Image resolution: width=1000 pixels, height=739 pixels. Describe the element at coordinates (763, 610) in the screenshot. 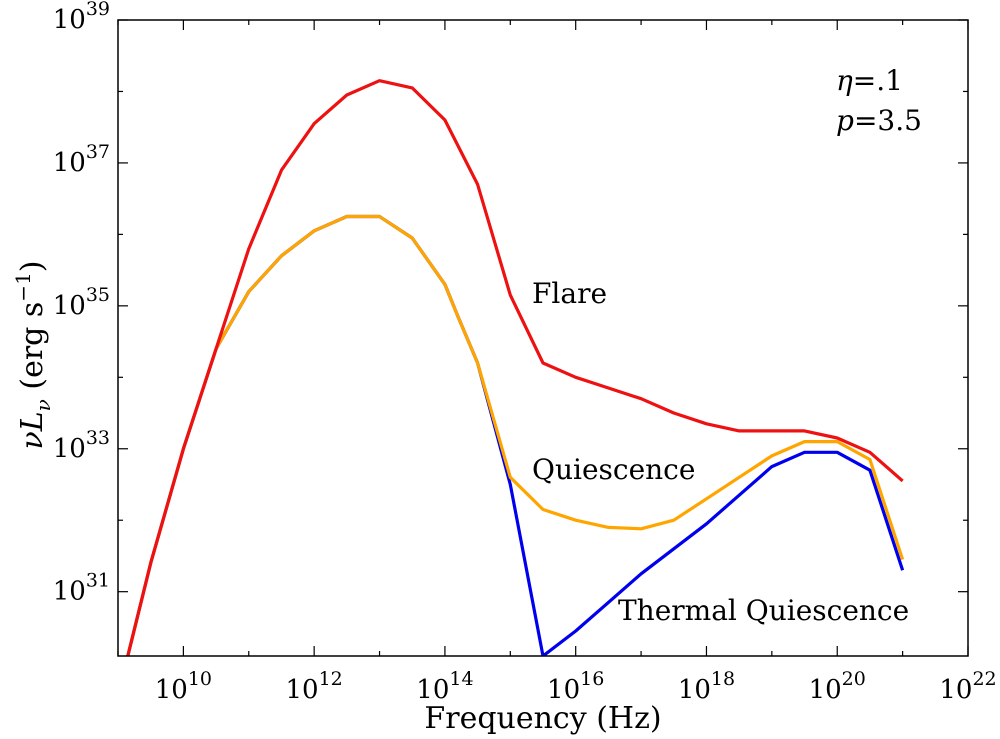

I see `series-label-thermal-quiescence: Thermal Quiescence` at that location.